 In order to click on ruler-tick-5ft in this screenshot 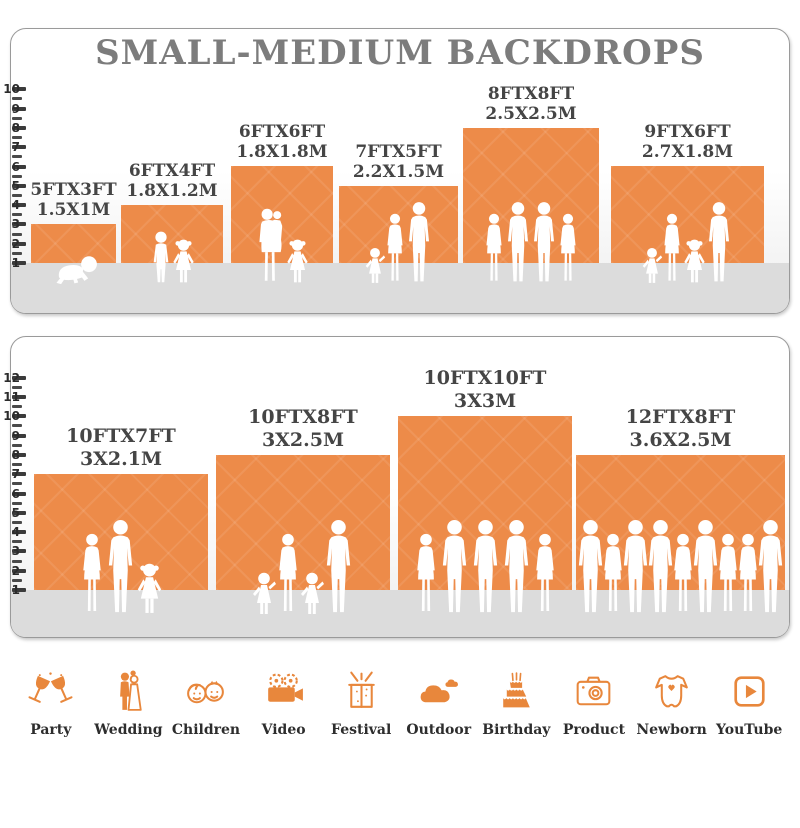, I will do `click(19, 185)`.